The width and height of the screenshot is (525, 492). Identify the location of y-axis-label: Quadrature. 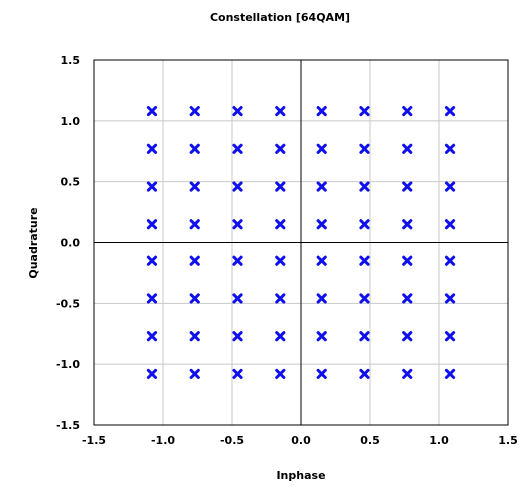
(33, 242).